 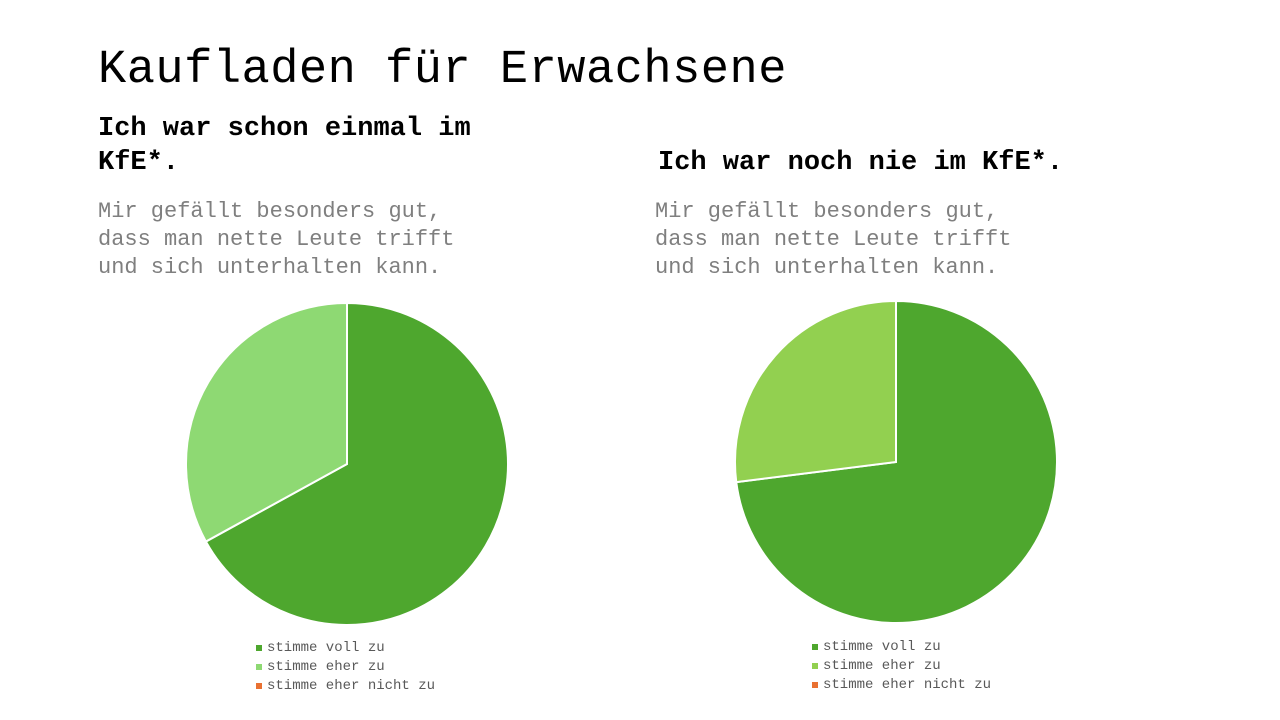 I want to click on pie-chart-left, so click(x=347, y=463).